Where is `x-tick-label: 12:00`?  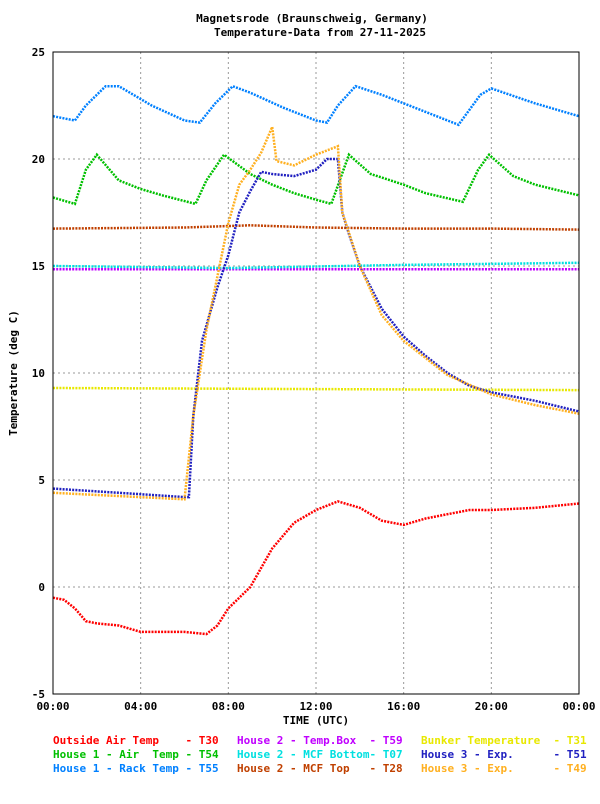
x-tick-label: 12:00 is located at coordinates (315, 706).